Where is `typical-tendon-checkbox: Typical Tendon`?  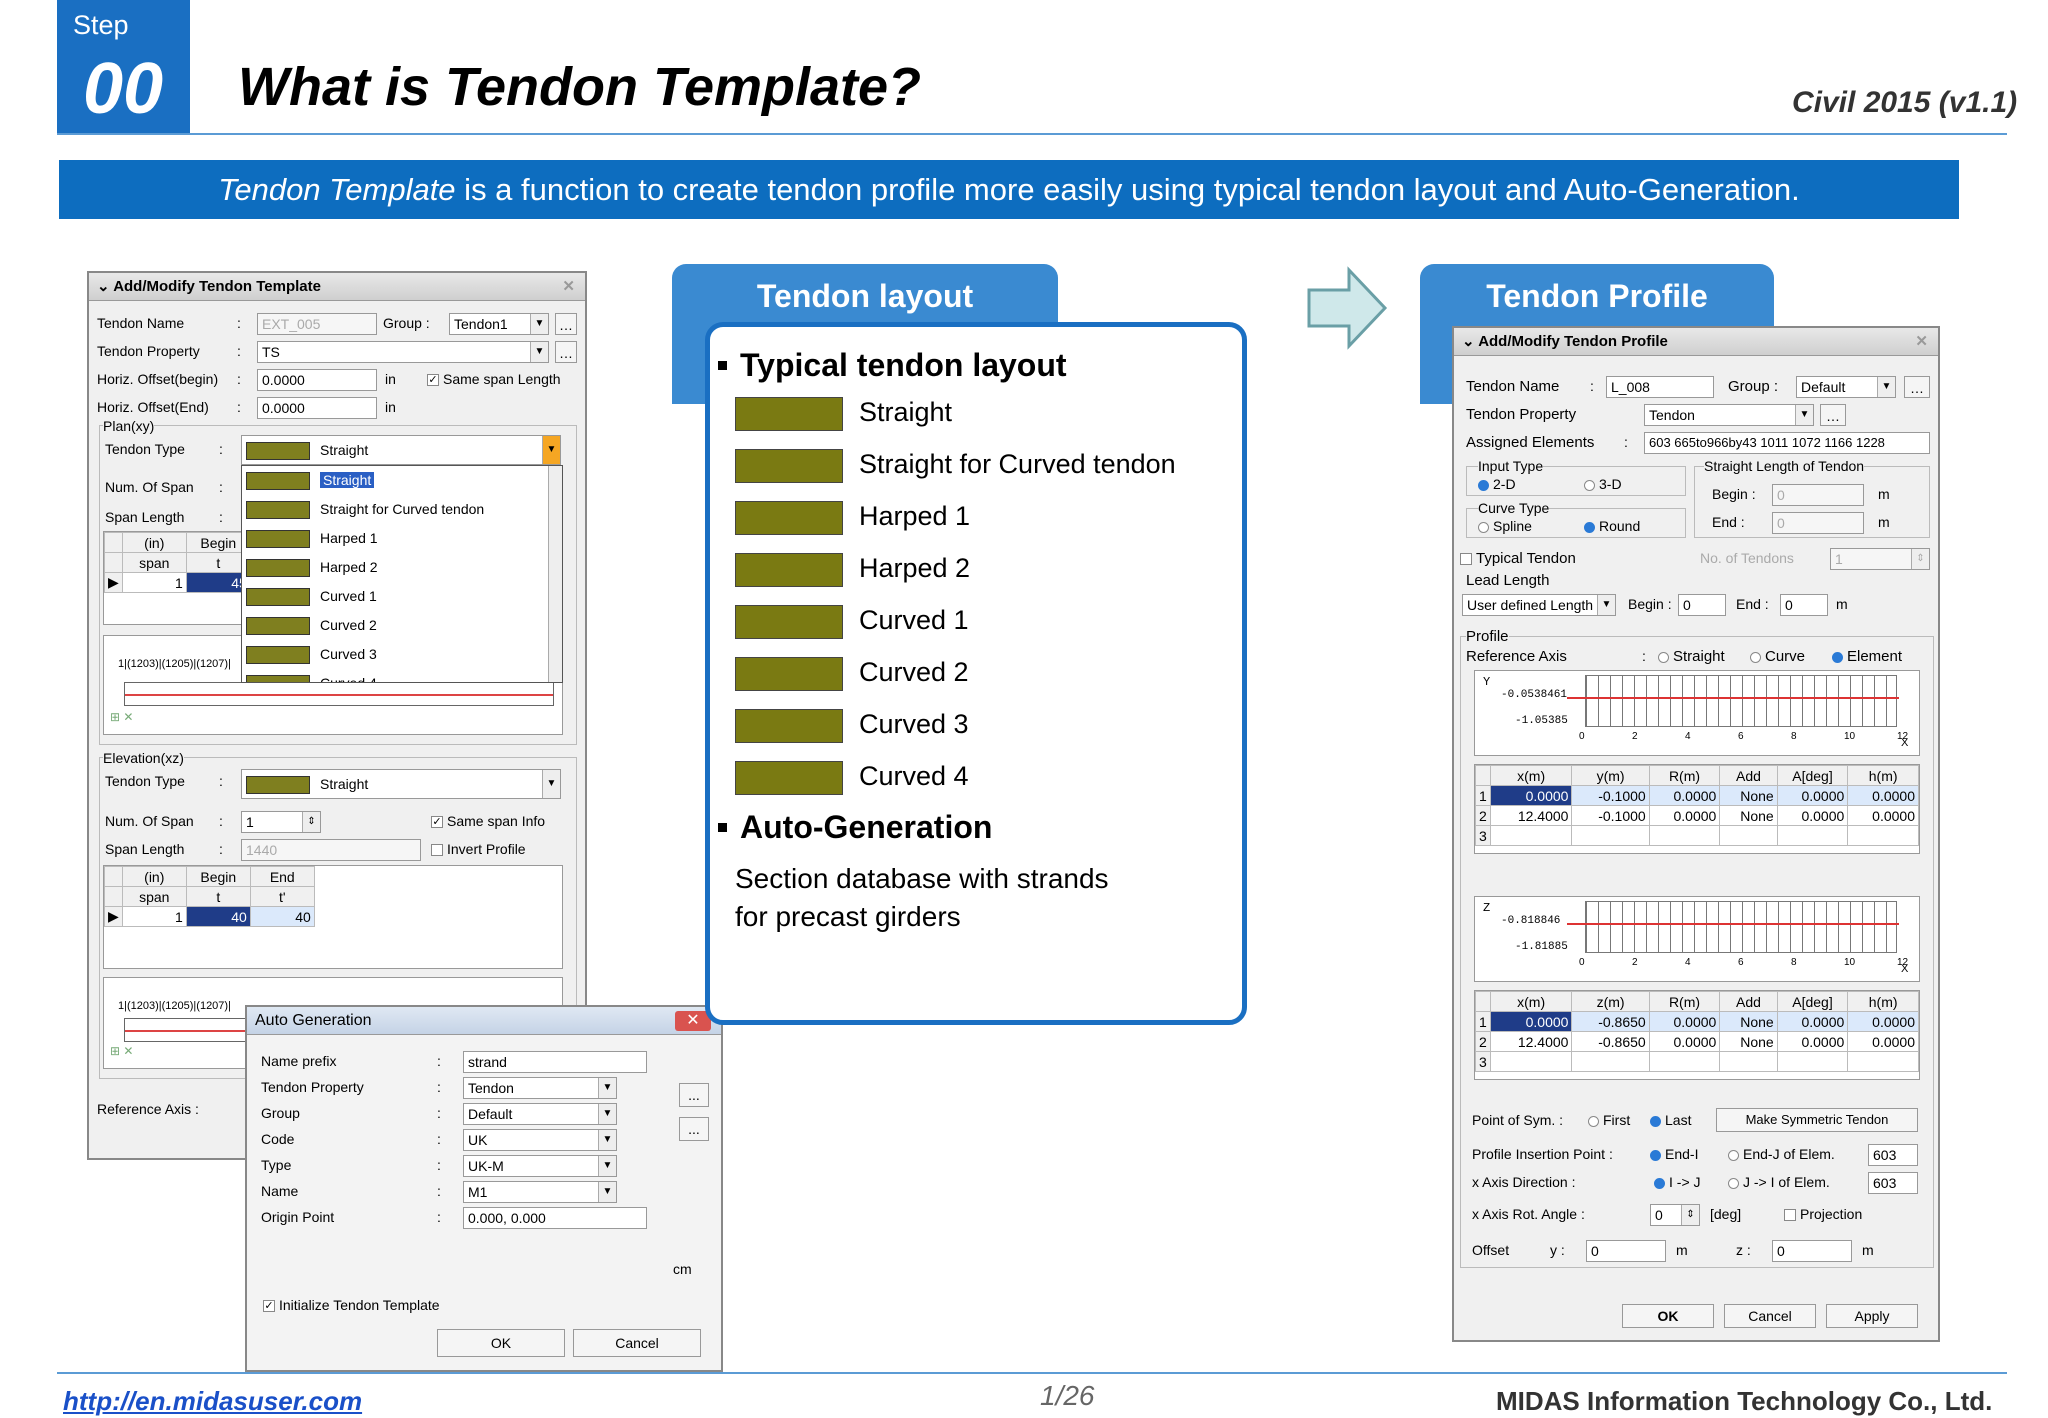 typical-tendon-checkbox: Typical Tendon is located at coordinates (1518, 558).